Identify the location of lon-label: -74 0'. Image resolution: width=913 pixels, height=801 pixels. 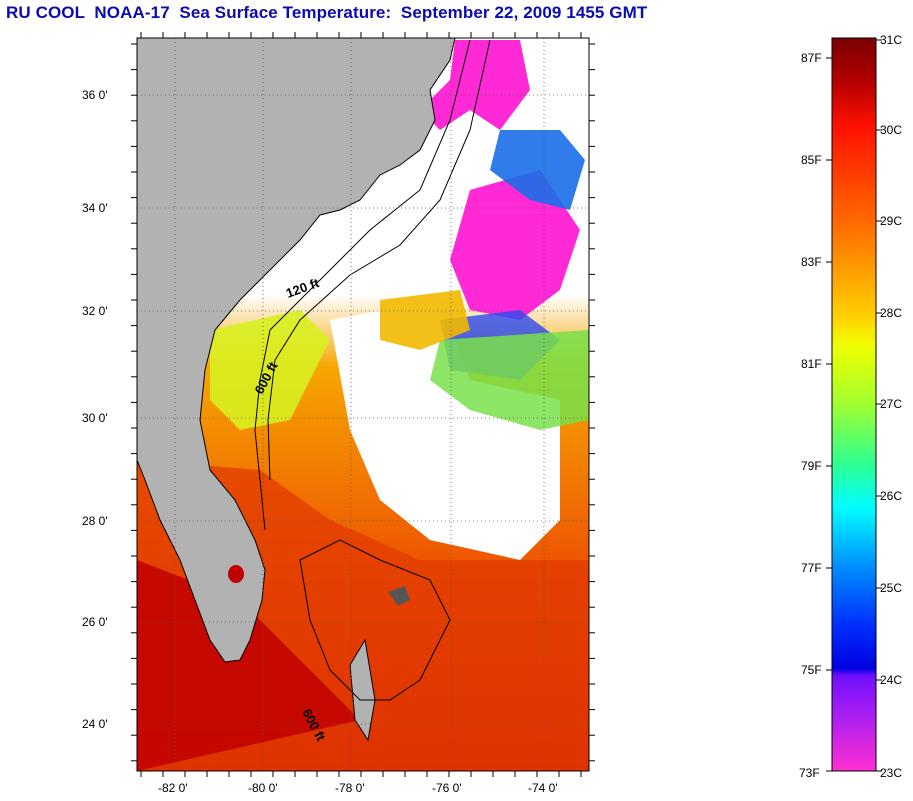
(543, 788).